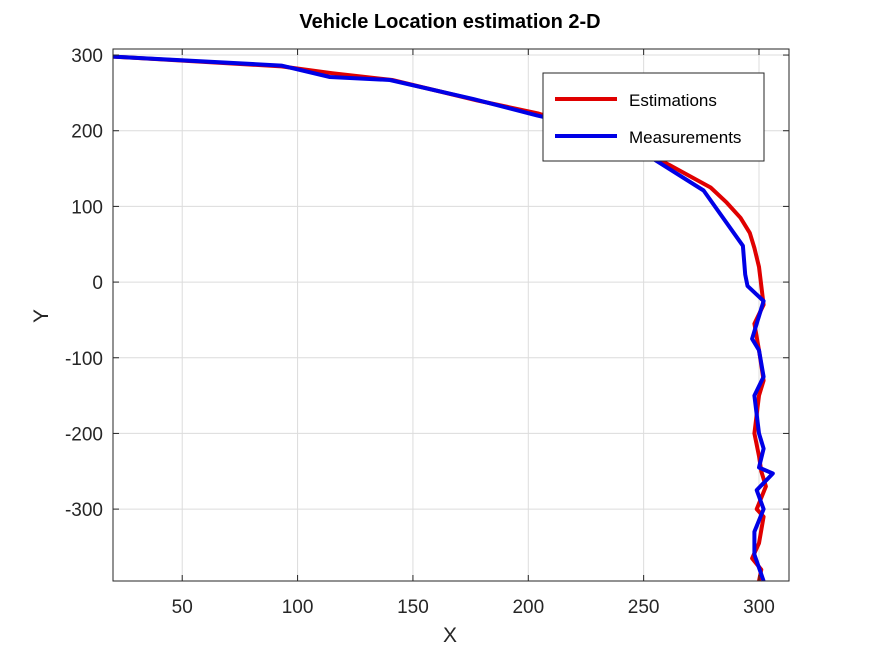 The image size is (872, 654). Describe the element at coordinates (644, 607) in the screenshot. I see `x-tick-label: 250` at that location.